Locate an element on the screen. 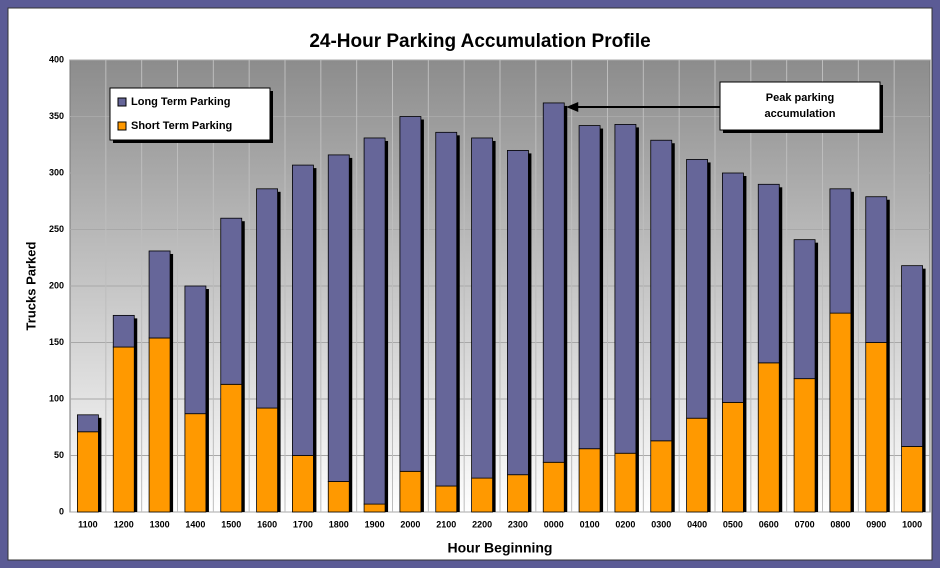  y-tick-label: 0 is located at coordinates (61, 511).